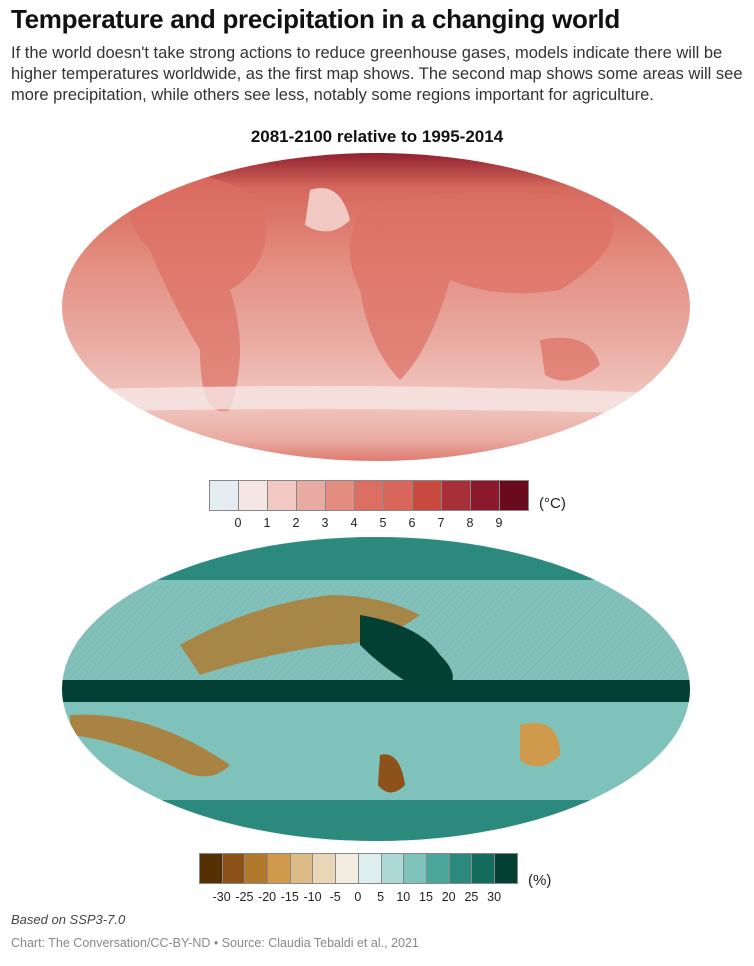  What do you see at coordinates (540, 745) in the screenshot?
I see `australia-drying` at bounding box center [540, 745].